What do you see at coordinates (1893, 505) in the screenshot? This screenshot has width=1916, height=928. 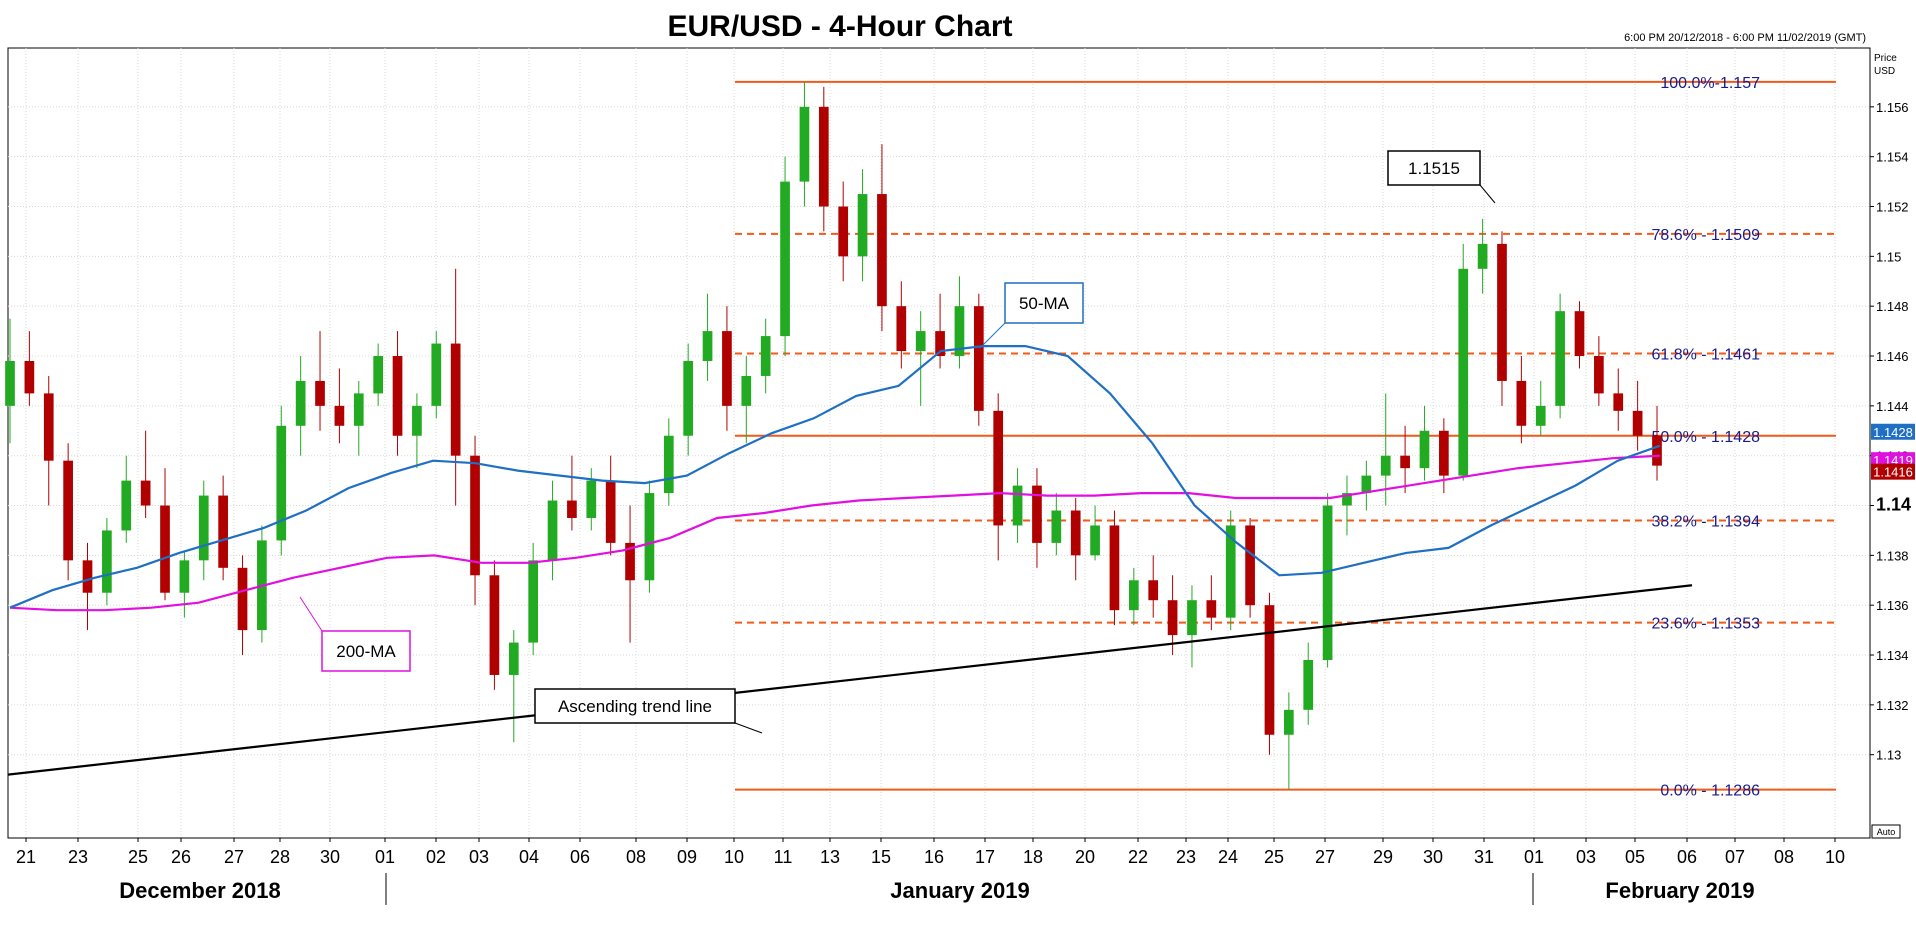 I see `price-tick-label: 1.14` at bounding box center [1893, 505].